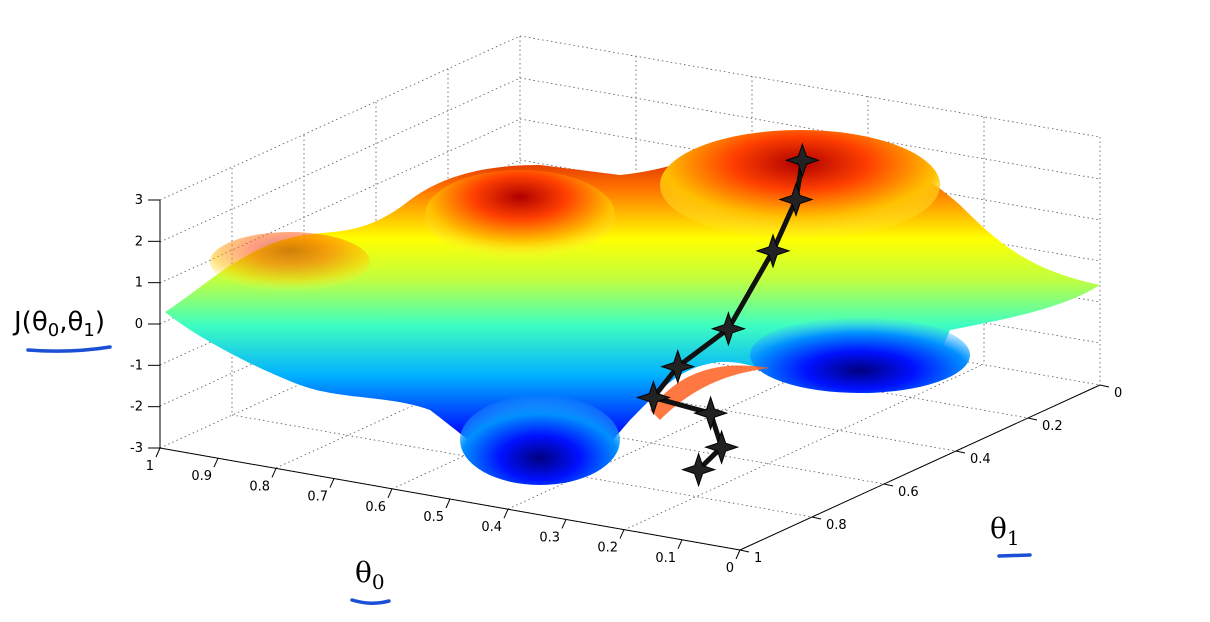 Image resolution: width=1210 pixels, height=622 pixels. What do you see at coordinates (930, 475) in the screenshot?
I see `theta1-axis-ticks: 0 0.2 0.4 0.6 0.8 1` at bounding box center [930, 475].